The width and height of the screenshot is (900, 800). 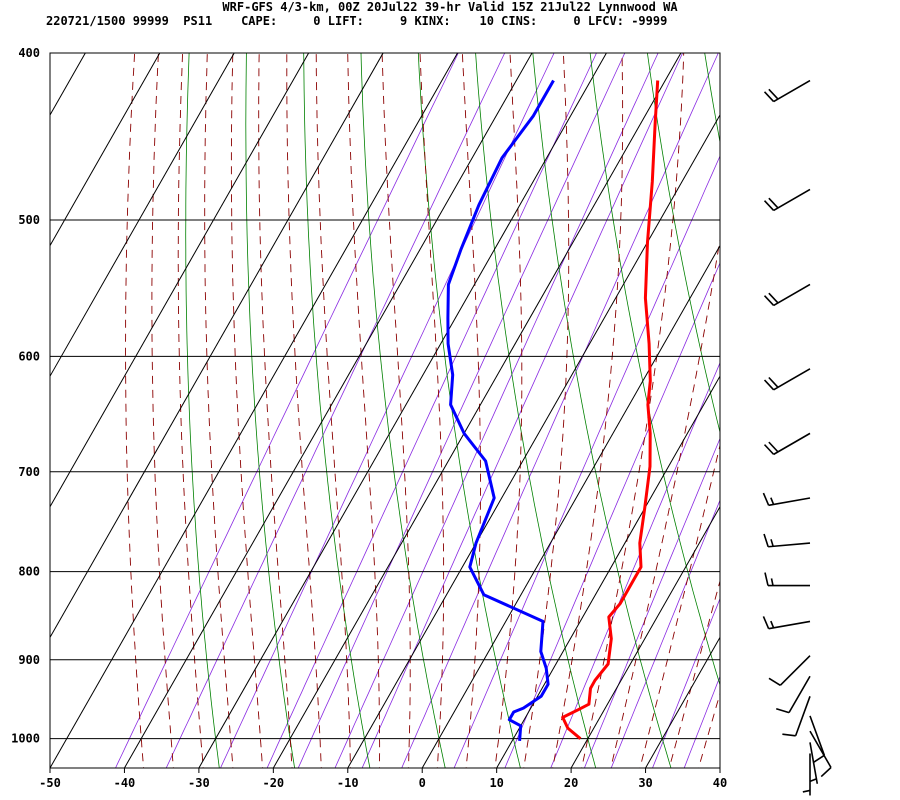 I want to click on temperature-profile-line, so click(x=610, y=410).